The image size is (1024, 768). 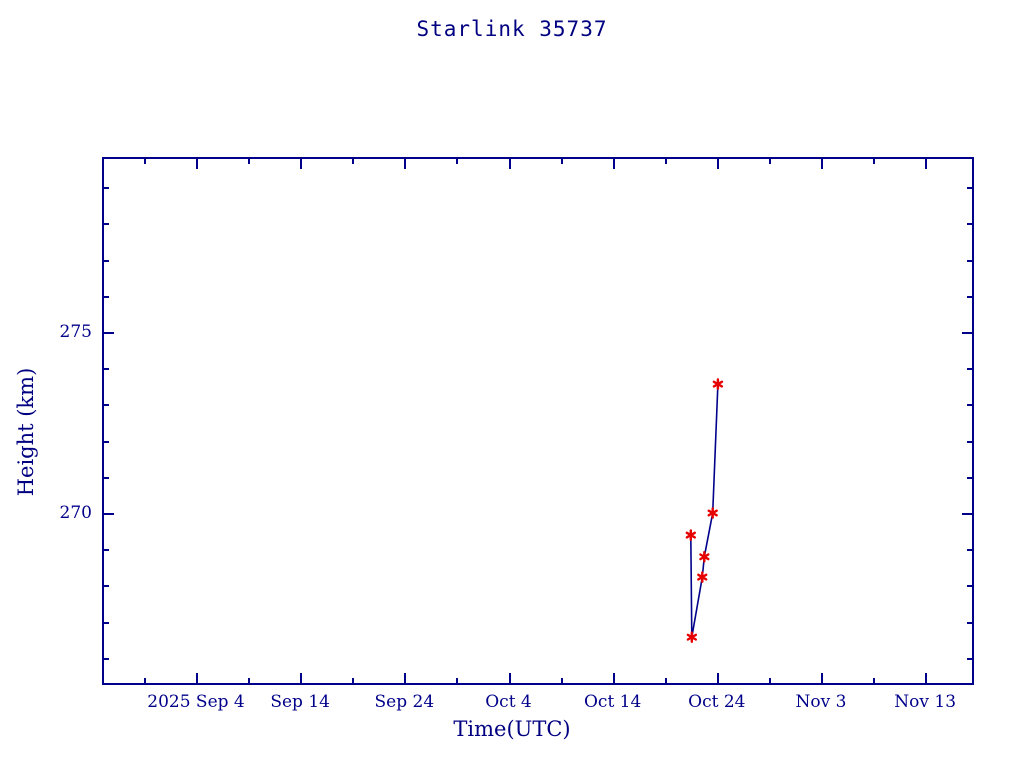 I want to click on chart-title: Starlink 35737, so click(x=512, y=29).